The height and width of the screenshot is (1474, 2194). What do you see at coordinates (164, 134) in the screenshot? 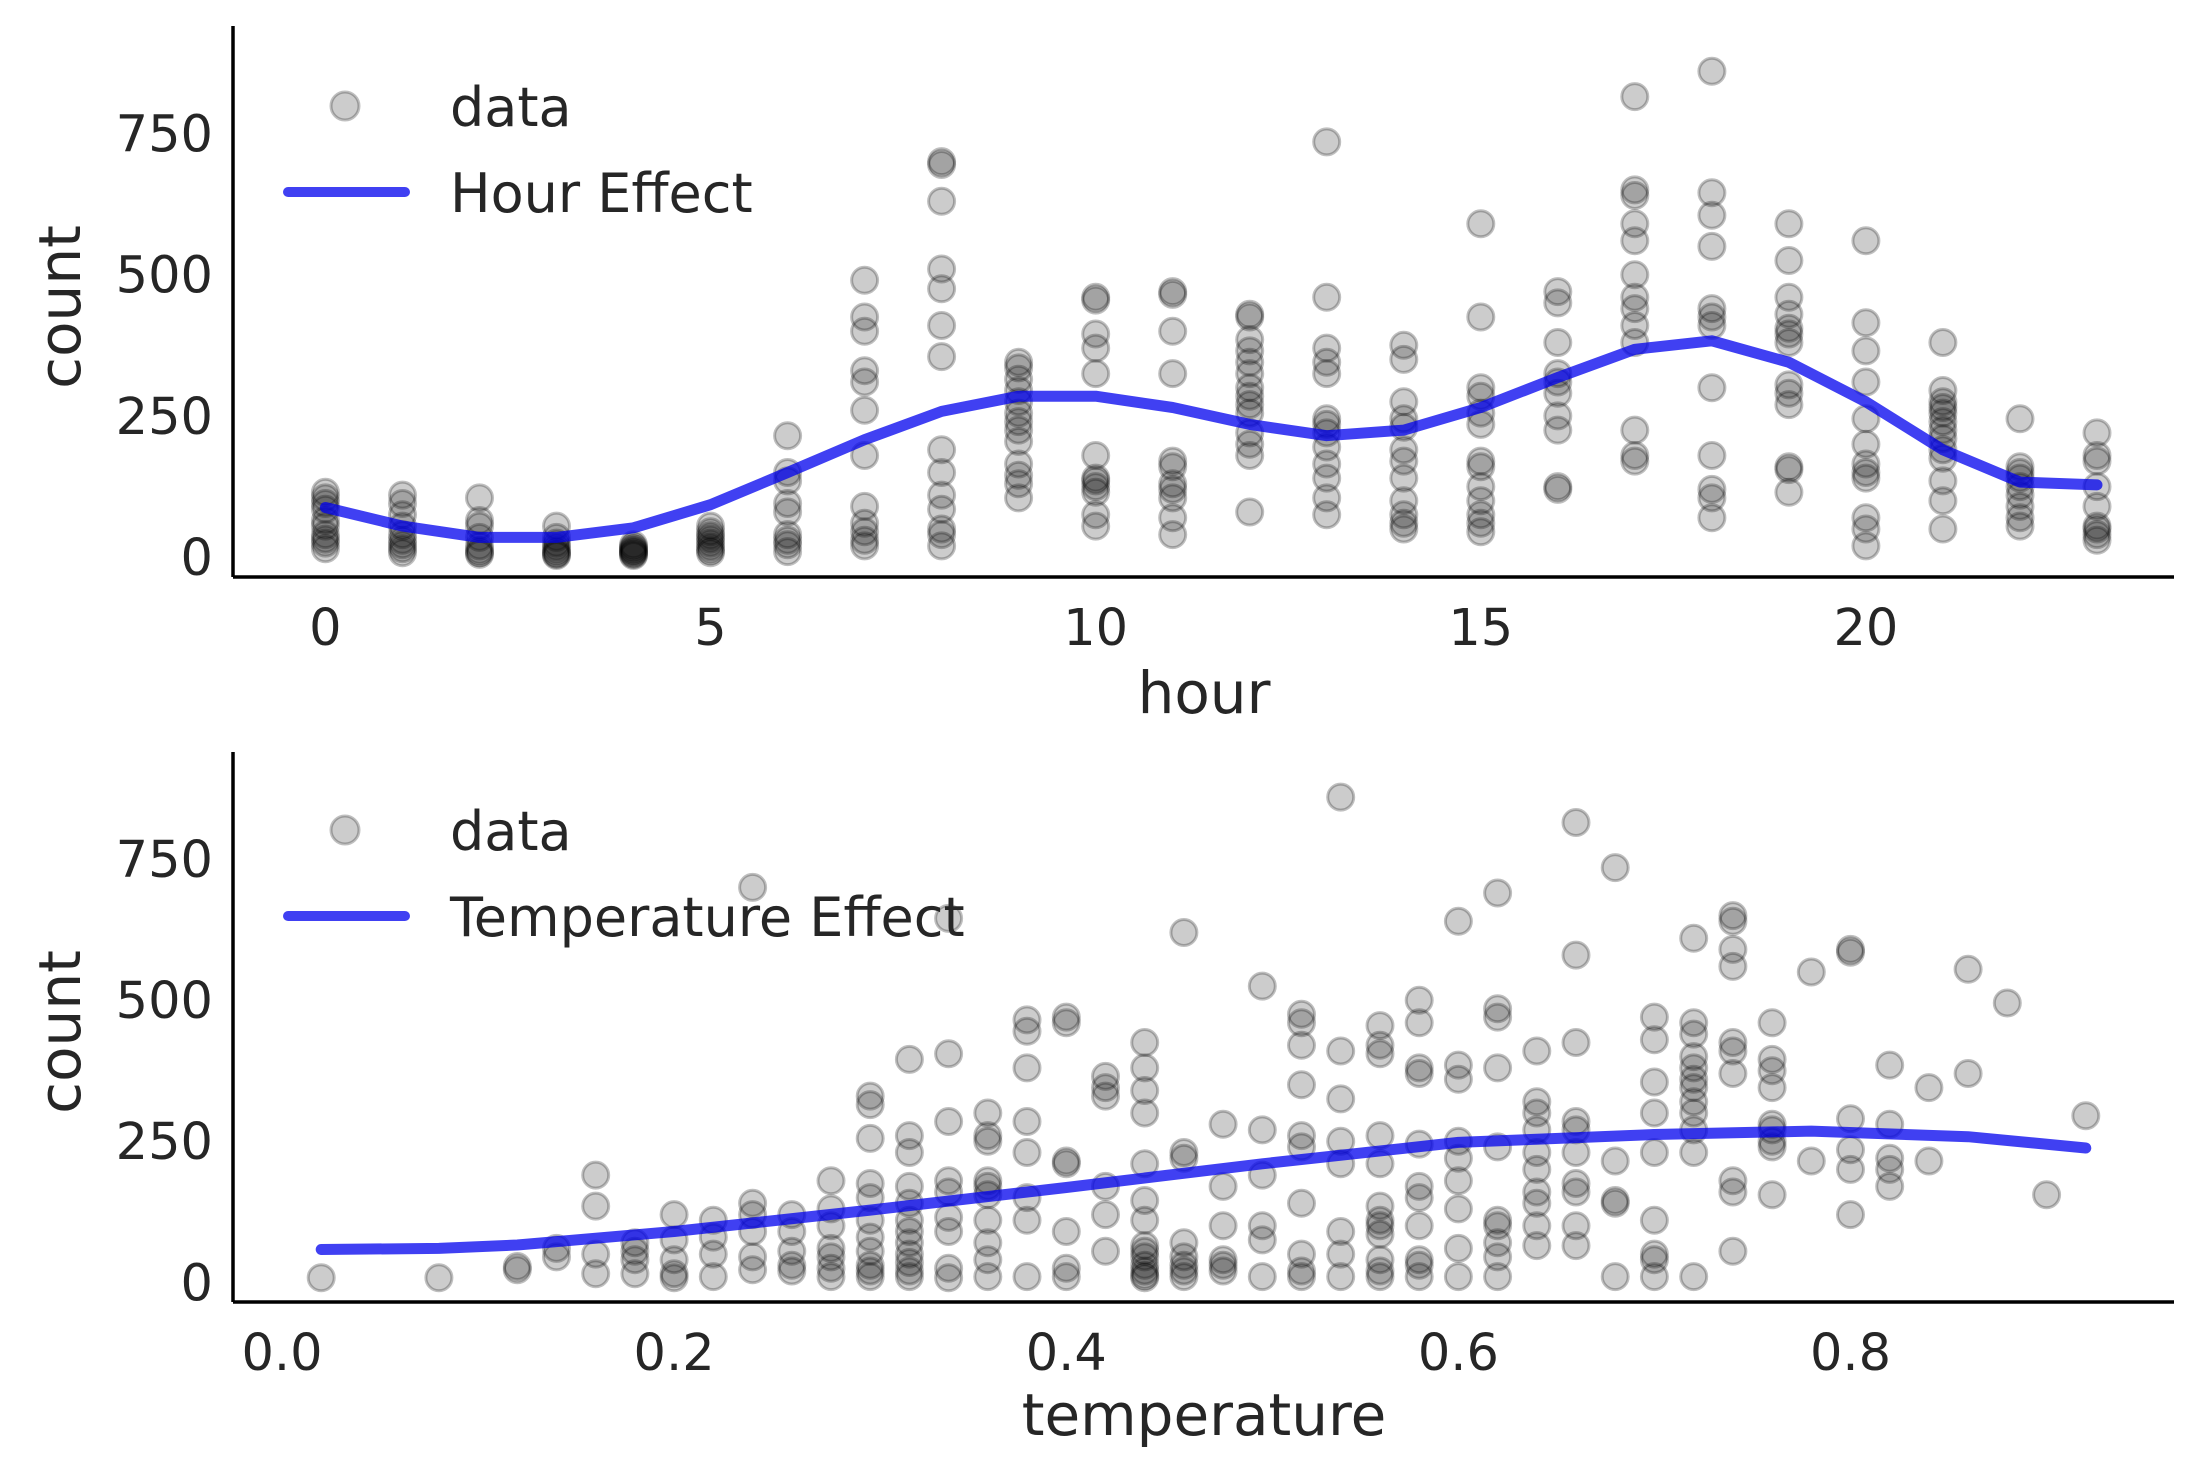
I see `hour-y-tick-label: 750` at bounding box center [164, 134].